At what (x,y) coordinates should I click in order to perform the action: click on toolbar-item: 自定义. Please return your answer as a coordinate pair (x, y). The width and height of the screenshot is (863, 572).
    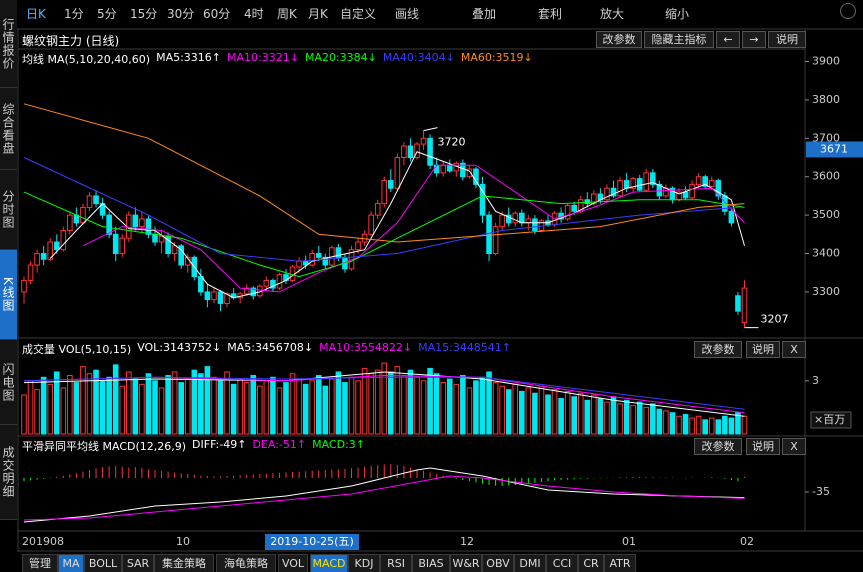
    Looking at the image, I should click on (358, 14).